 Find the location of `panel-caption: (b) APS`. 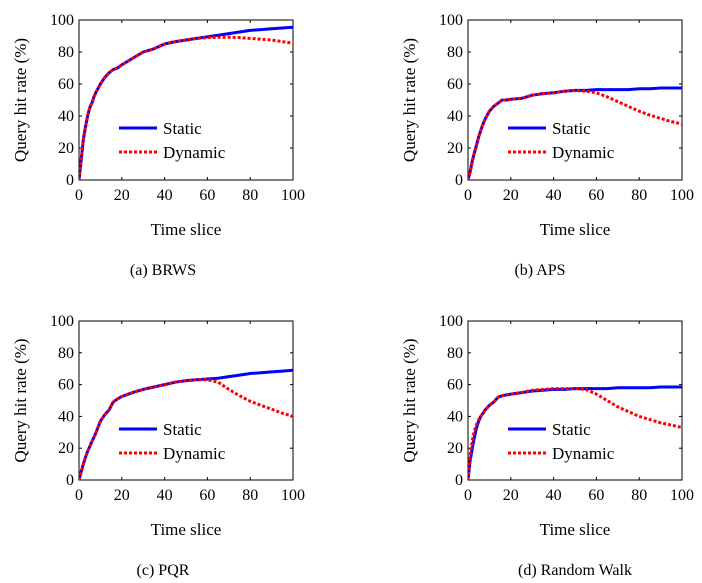

panel-caption: (b) APS is located at coordinates (539, 270).